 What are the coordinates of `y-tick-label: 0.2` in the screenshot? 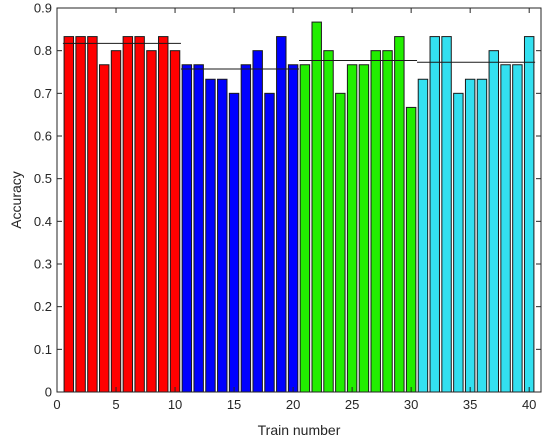 It's located at (43, 306).